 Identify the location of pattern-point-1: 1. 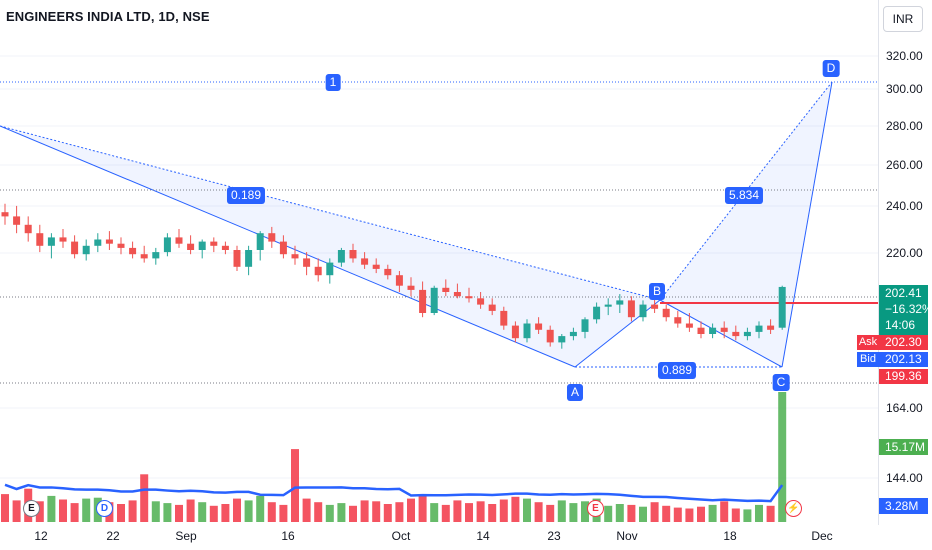
(333, 82).